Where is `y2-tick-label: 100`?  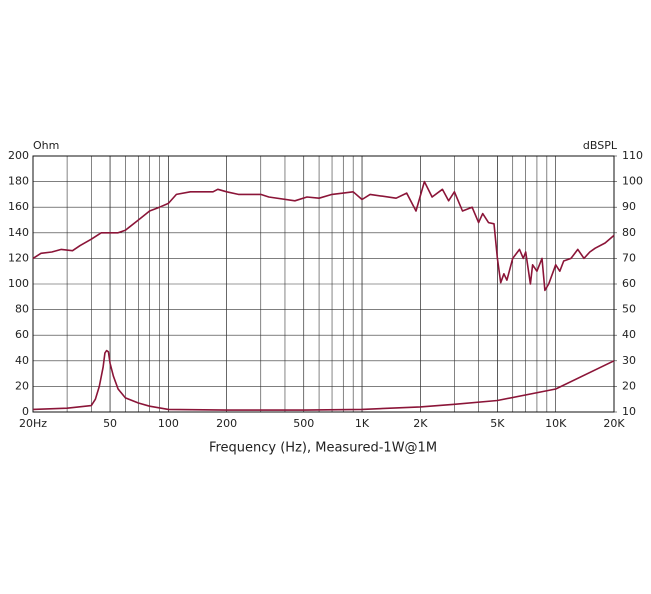
y2-tick-label: 100 is located at coordinates (632, 181).